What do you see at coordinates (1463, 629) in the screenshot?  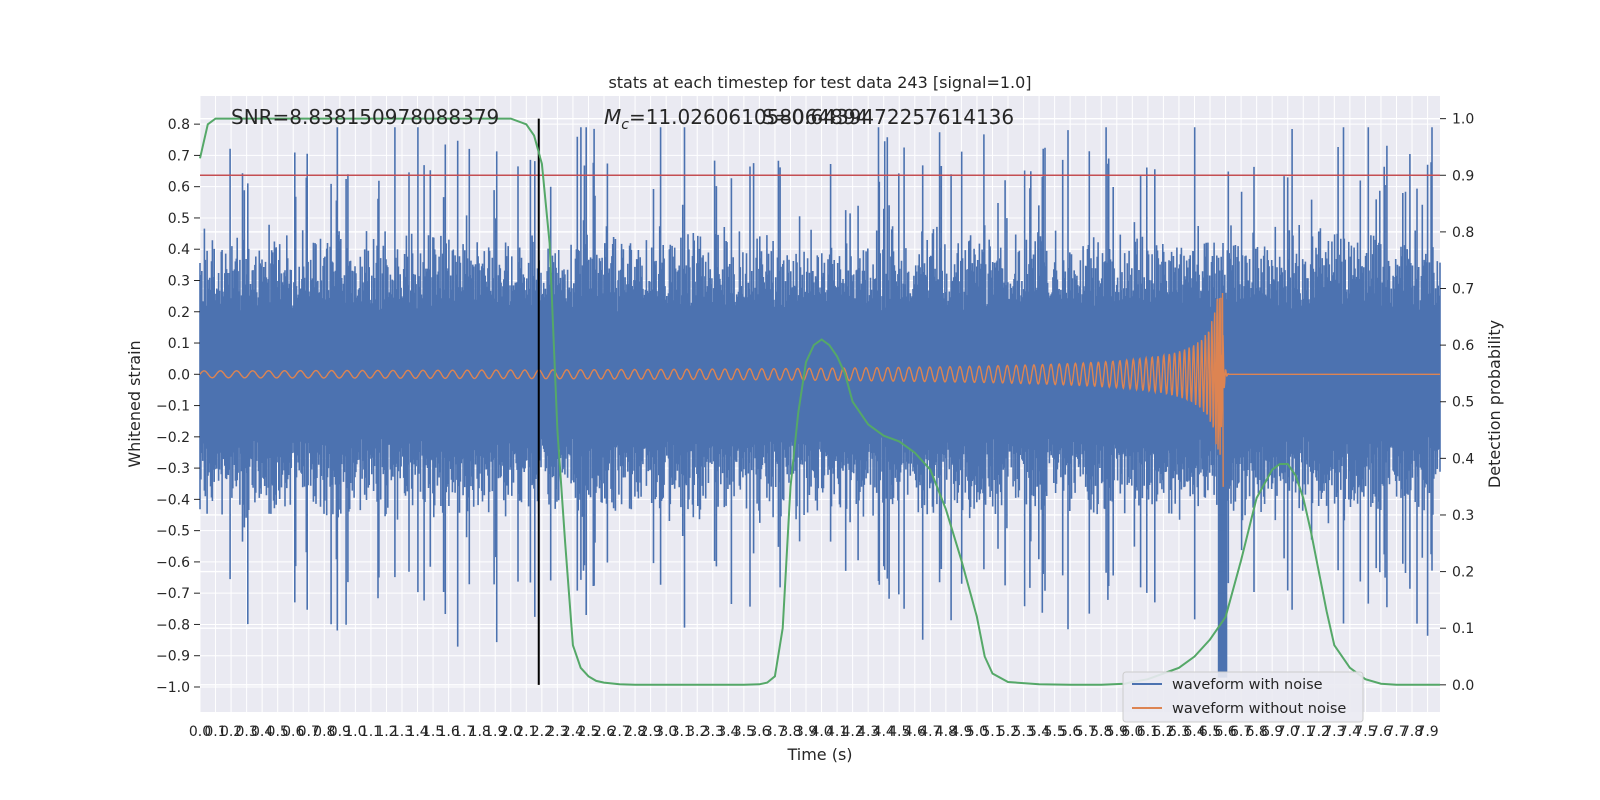 I see `y2-tick-label: 0.1` at bounding box center [1463, 629].